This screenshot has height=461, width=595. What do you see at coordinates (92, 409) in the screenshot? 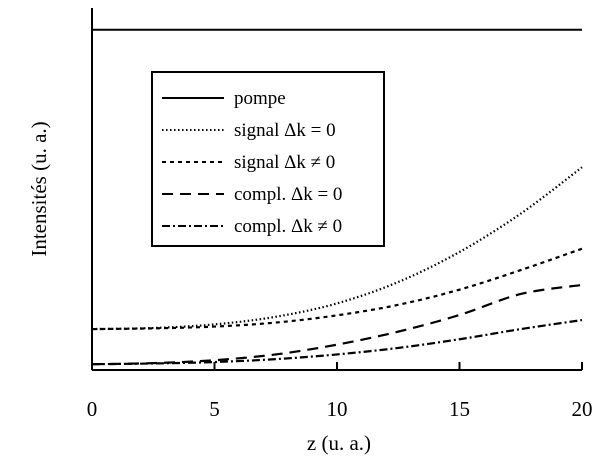
I see `x-tick-label: 0` at bounding box center [92, 409].